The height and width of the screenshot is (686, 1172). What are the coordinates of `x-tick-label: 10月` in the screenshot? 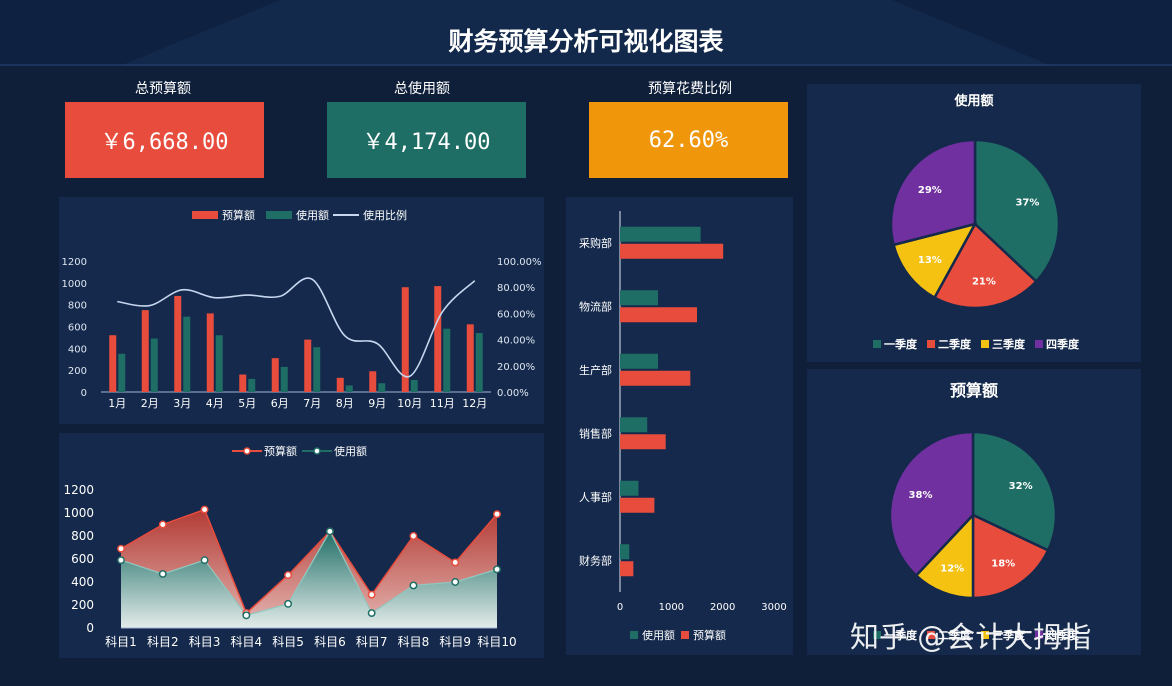 It's located at (409, 403).